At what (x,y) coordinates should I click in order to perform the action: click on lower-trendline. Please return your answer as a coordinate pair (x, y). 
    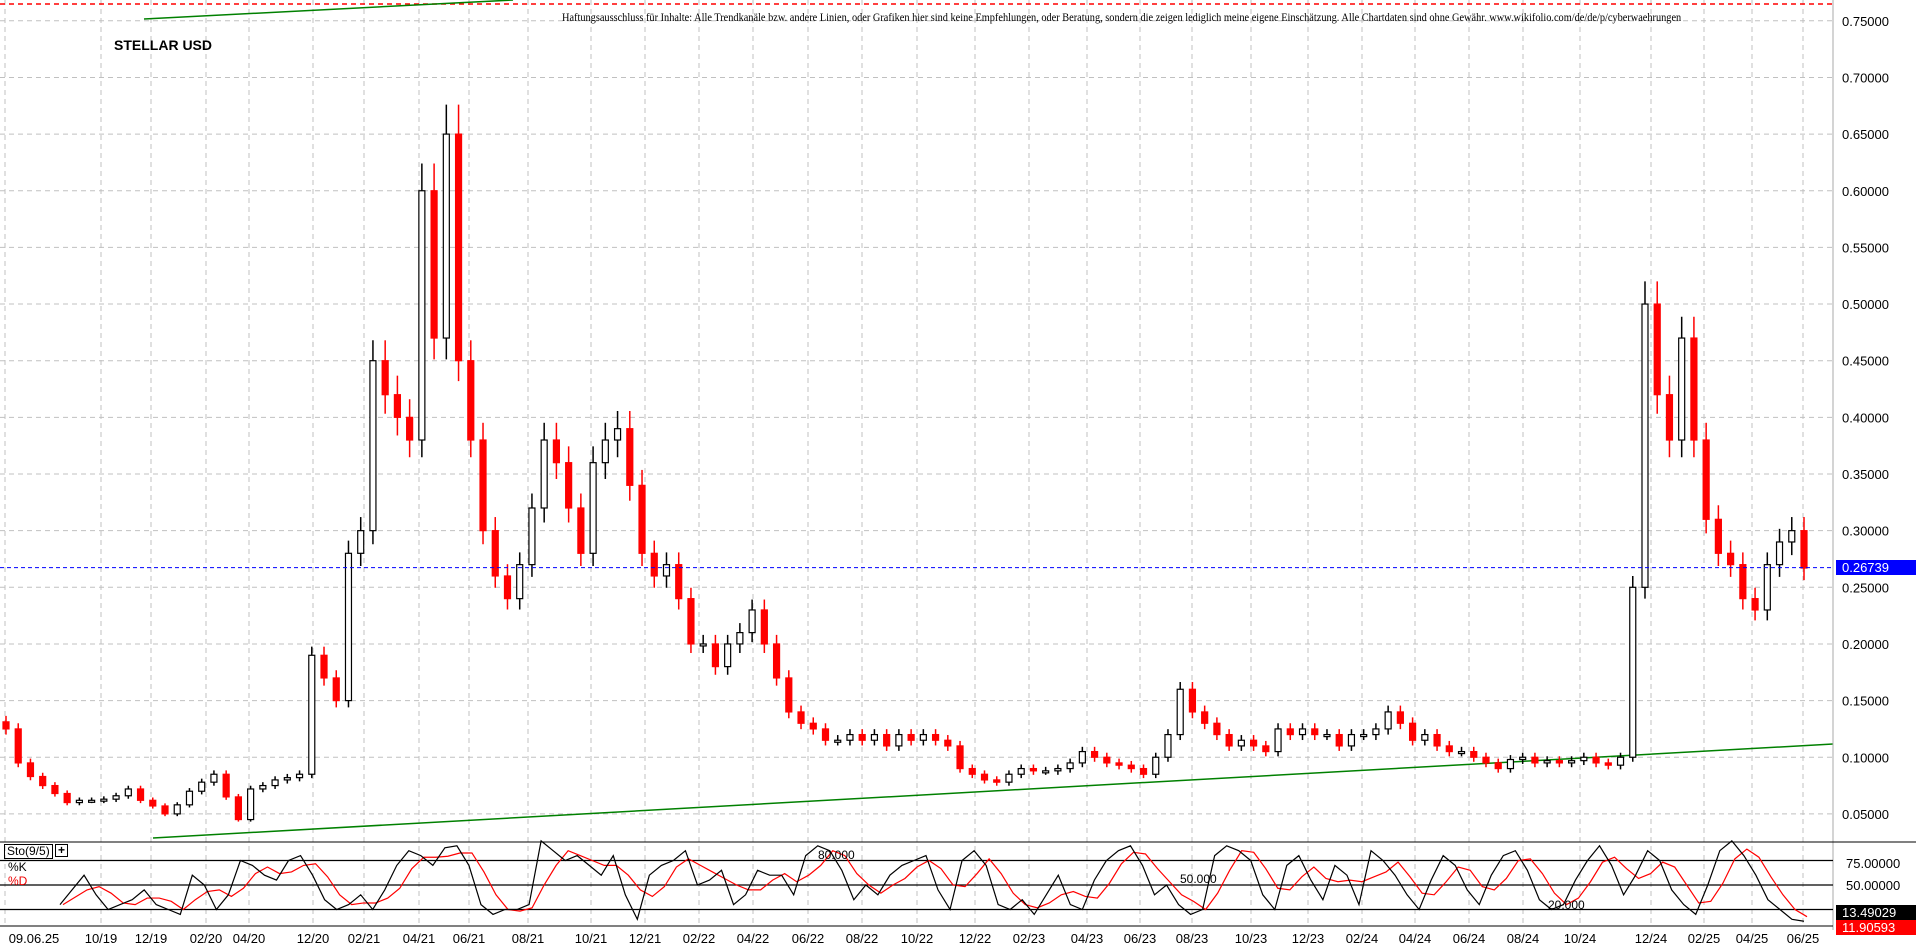
    Looking at the image, I should click on (993, 791).